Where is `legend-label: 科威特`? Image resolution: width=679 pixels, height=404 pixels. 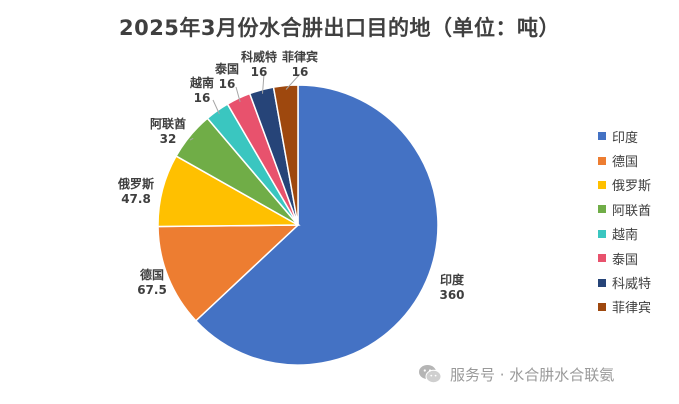
legend-label: 科威特 is located at coordinates (632, 285).